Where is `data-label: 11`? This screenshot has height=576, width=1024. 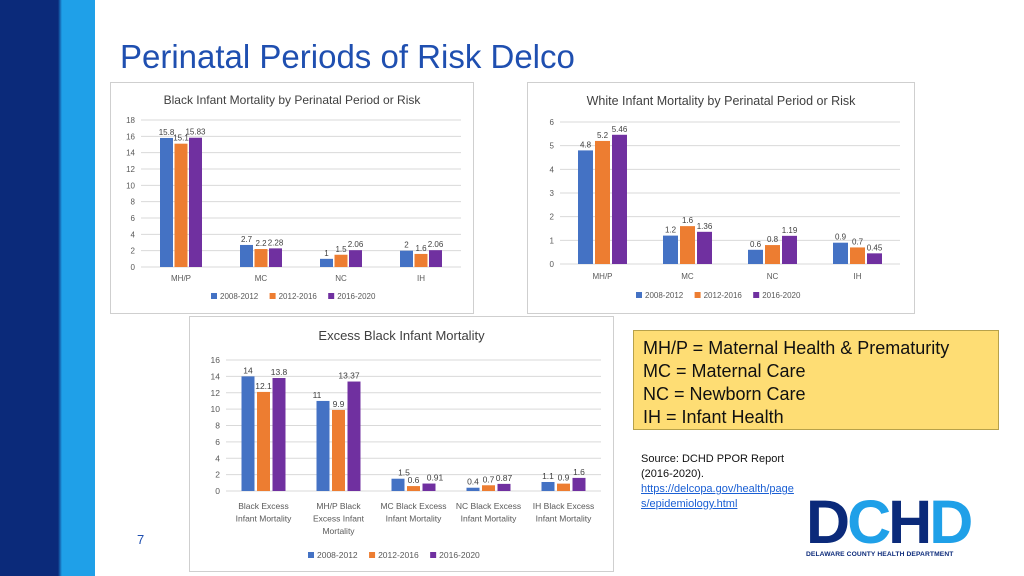
data-label: 11 is located at coordinates (317, 395).